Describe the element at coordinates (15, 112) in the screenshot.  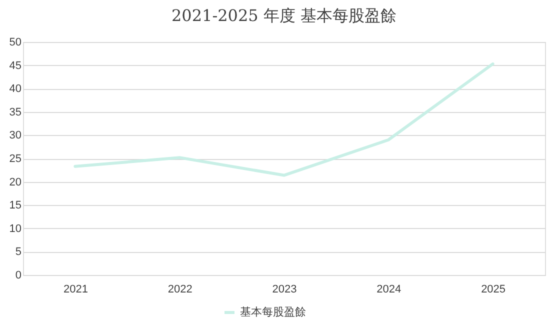
I see `y-tick-label: 35` at that location.